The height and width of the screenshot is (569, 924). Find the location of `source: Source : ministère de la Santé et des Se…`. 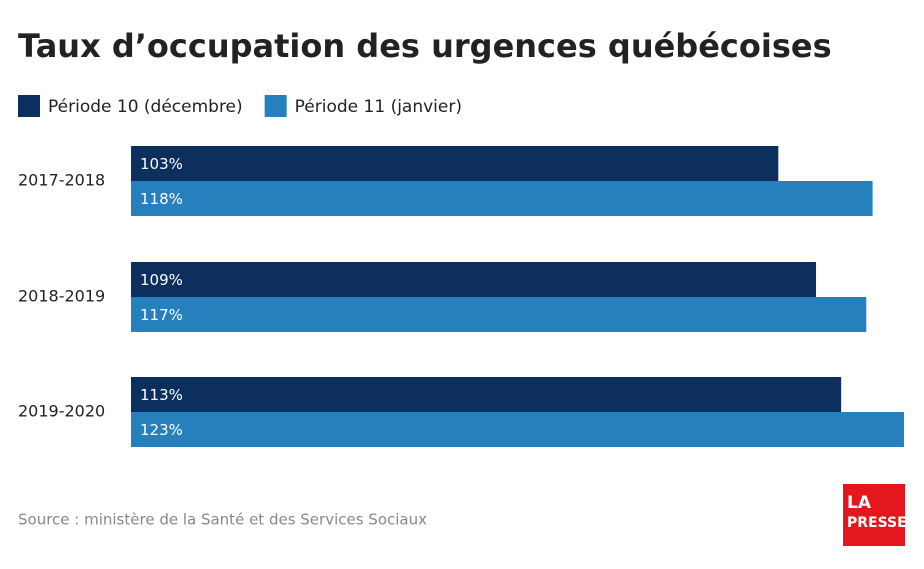

source: Source : ministère de la Santé et des Se… is located at coordinates (222, 520).